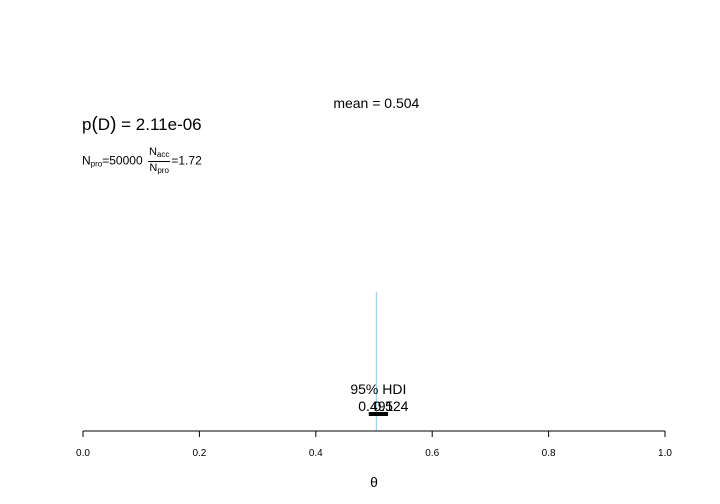 This screenshot has height=504, width=720. What do you see at coordinates (83, 453) in the screenshot?
I see `x-tick-label: 0.0` at bounding box center [83, 453].